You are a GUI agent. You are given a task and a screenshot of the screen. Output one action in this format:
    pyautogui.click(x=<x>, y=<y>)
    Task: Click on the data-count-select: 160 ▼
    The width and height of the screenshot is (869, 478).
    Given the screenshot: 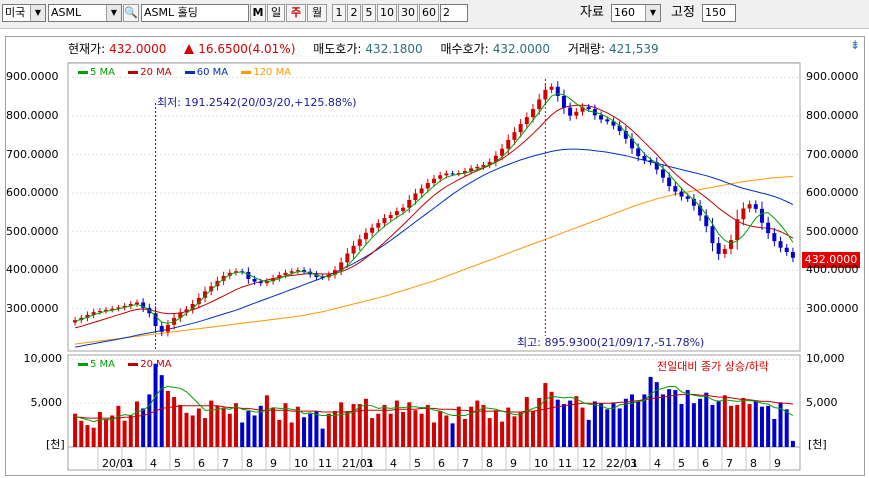 What is the action you would take?
    pyautogui.click(x=636, y=13)
    